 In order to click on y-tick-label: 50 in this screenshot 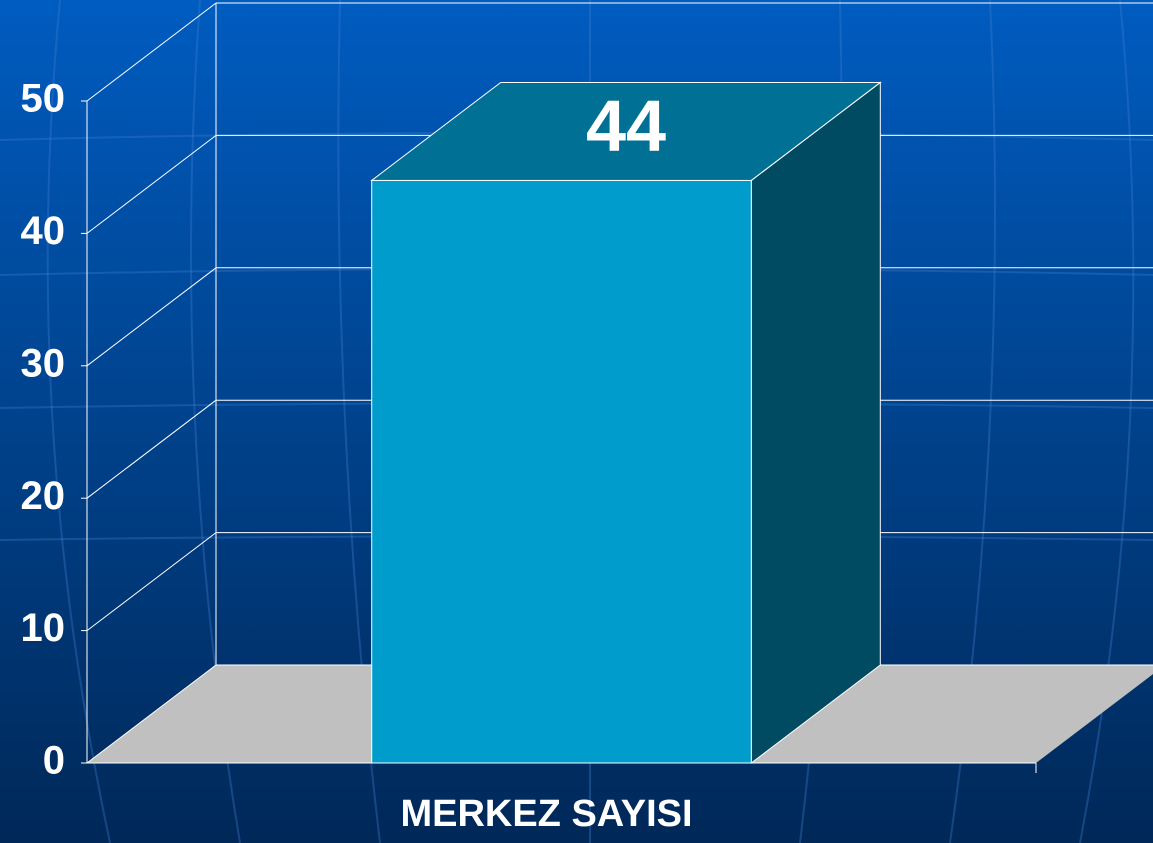, I will do `click(43, 99)`.